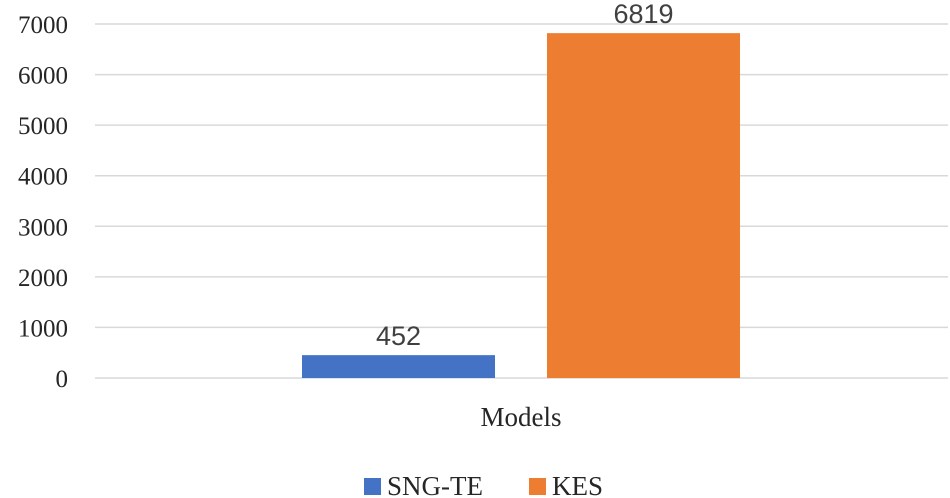  Describe the element at coordinates (62, 379) in the screenshot. I see `y-tick-label: 0` at that location.